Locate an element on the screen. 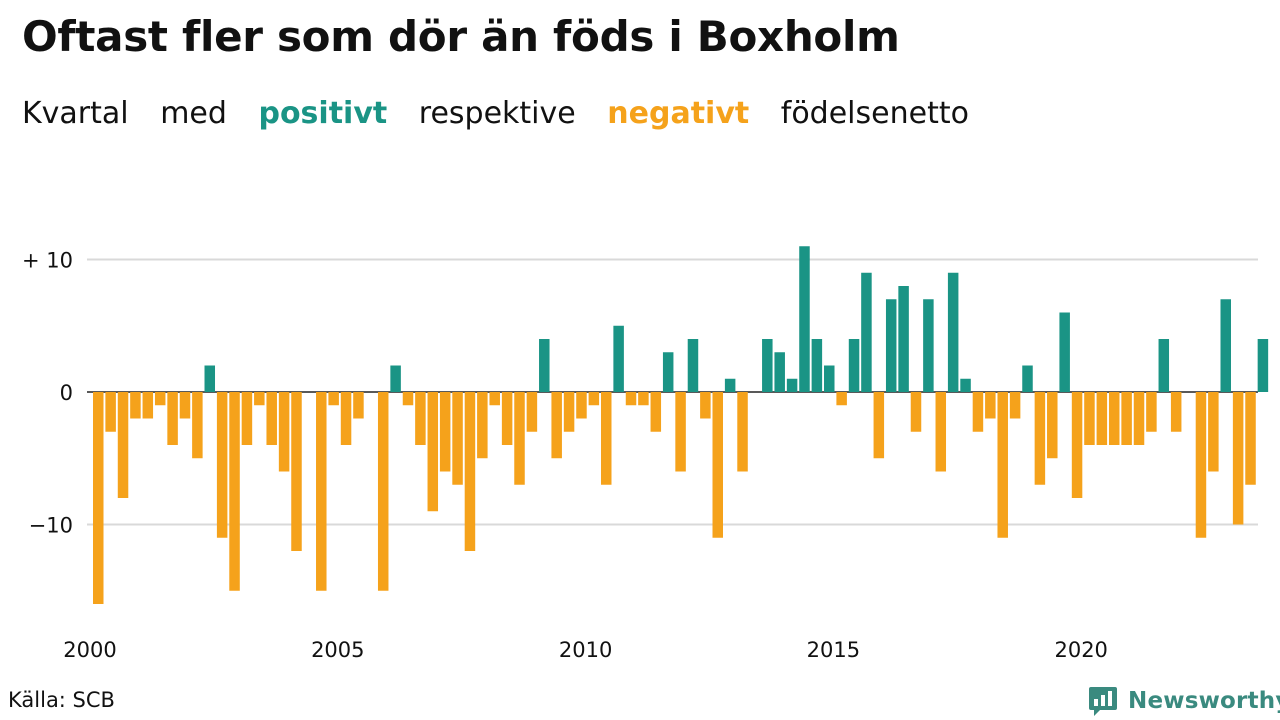 The width and height of the screenshot is (1280, 720). subtitle-kvartal: Kvartal is located at coordinates (75, 113).